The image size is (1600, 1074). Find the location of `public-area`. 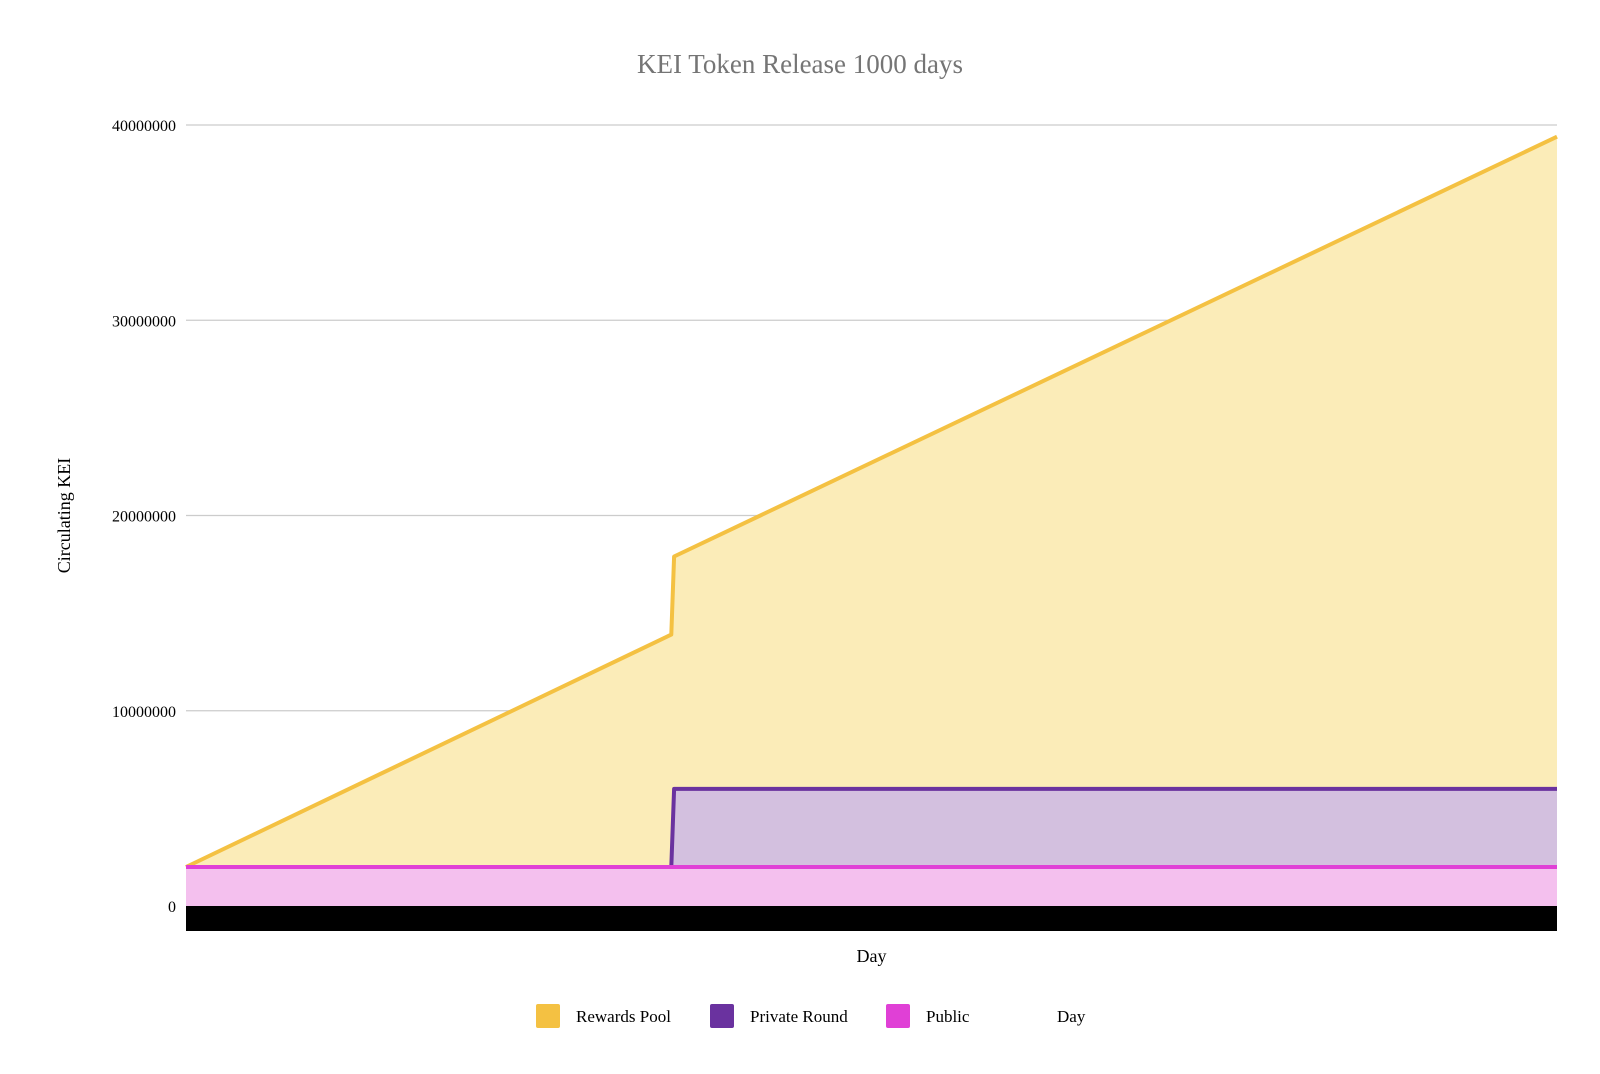

public-area is located at coordinates (871, 886).